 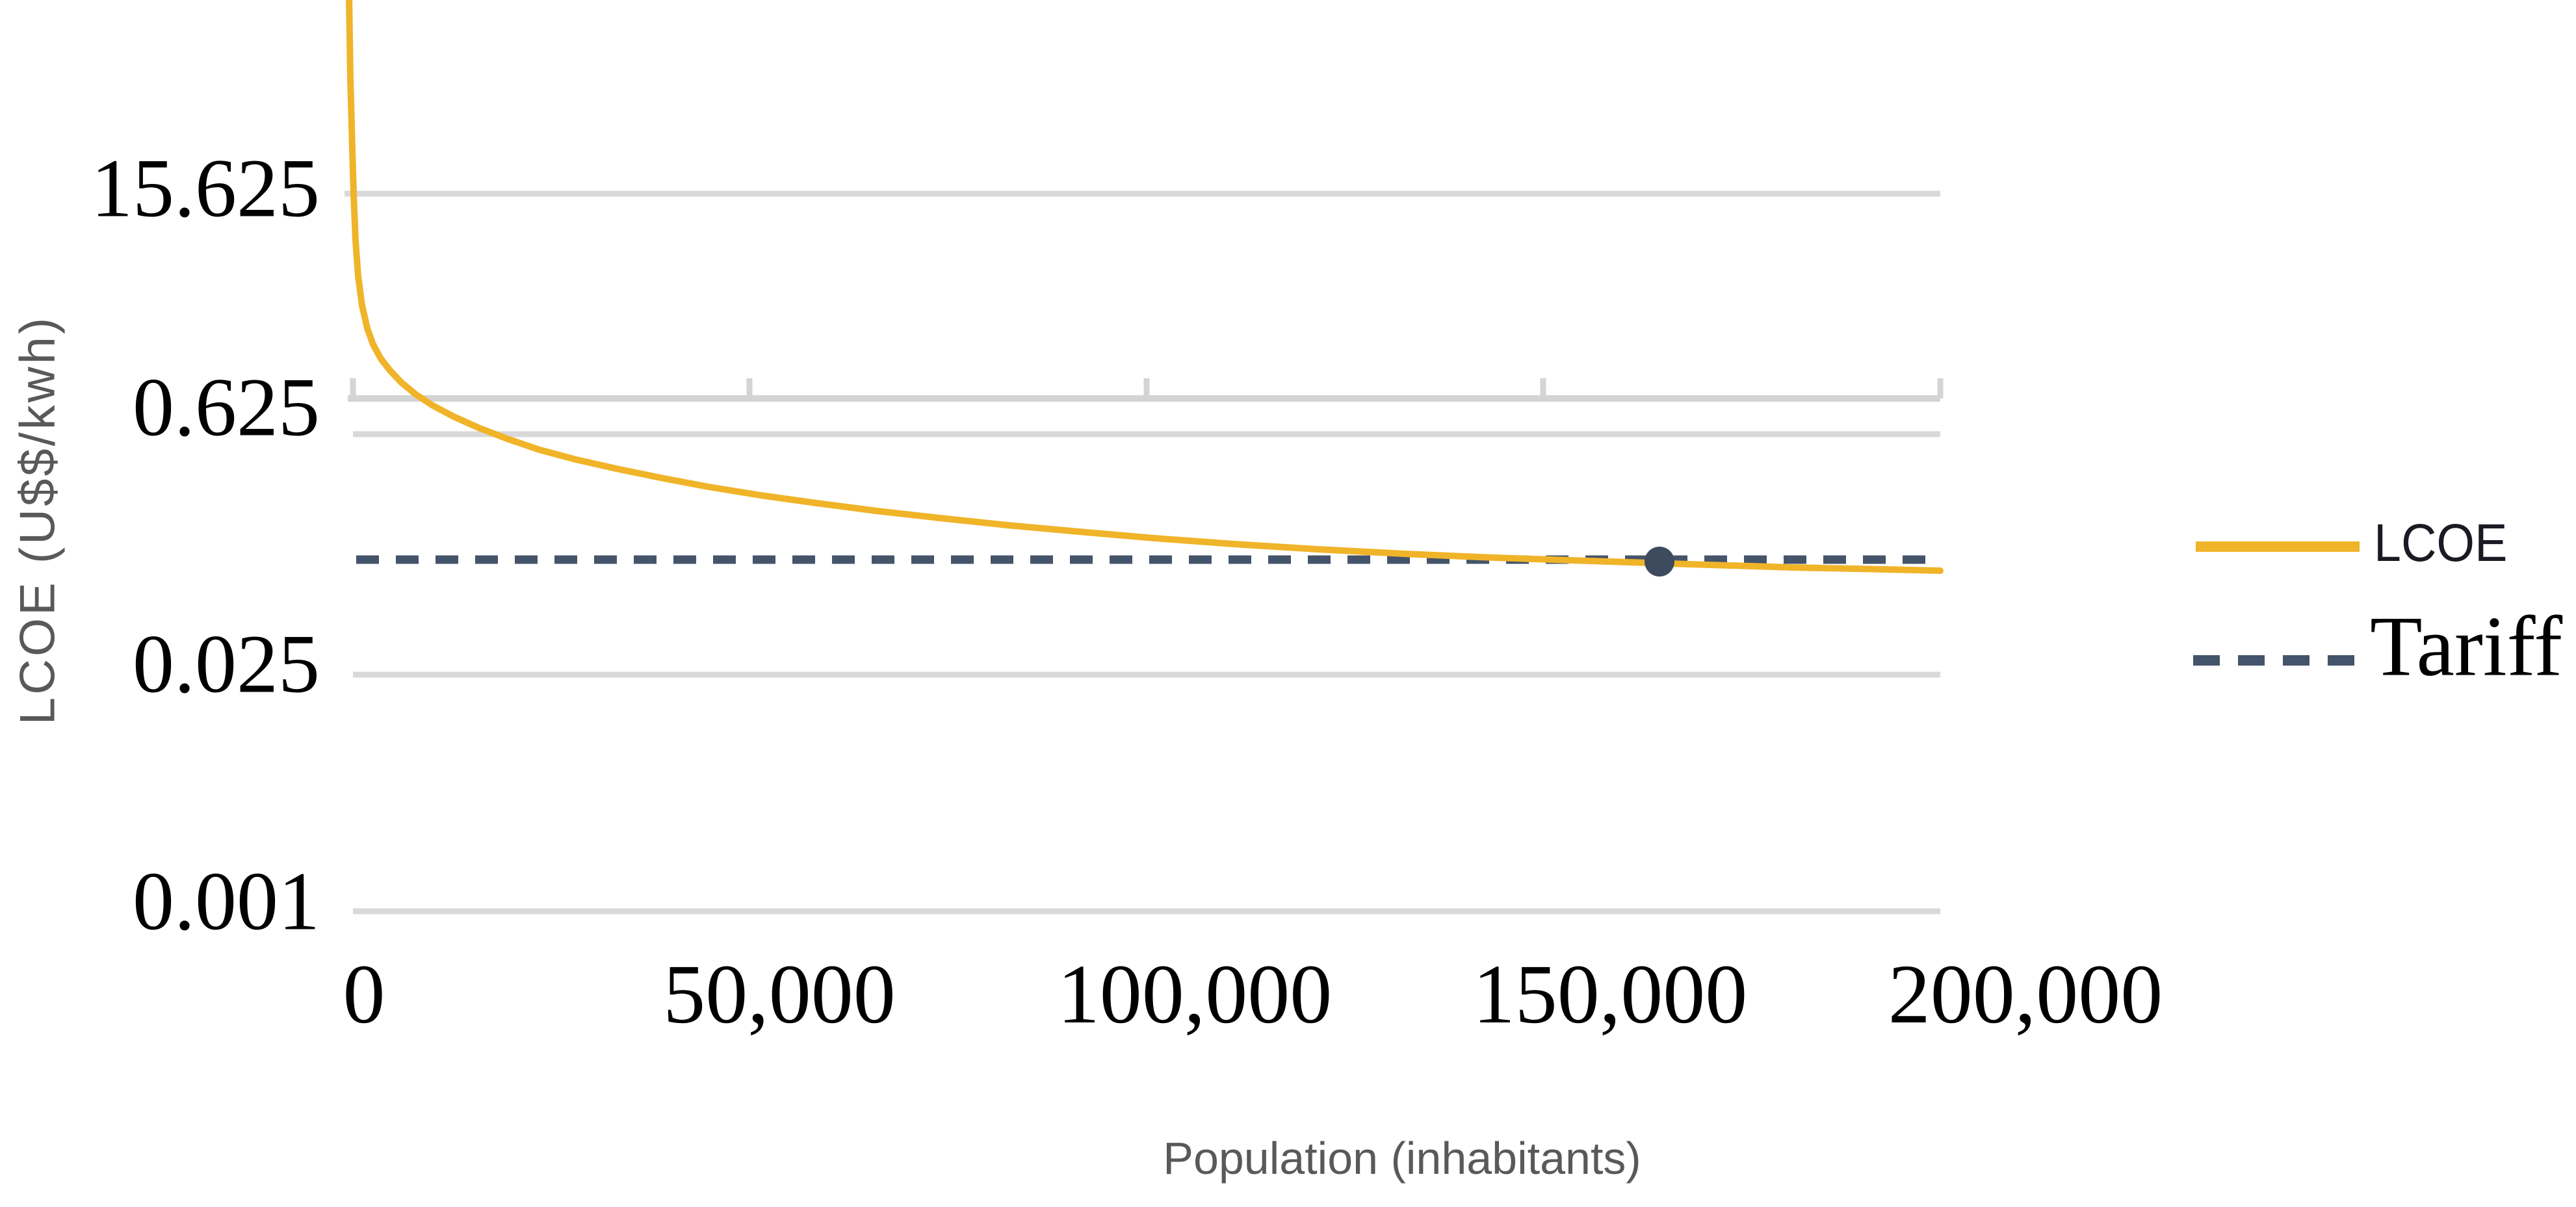 I want to click on x-tick-label-100000: 100,000, so click(x=1195, y=994).